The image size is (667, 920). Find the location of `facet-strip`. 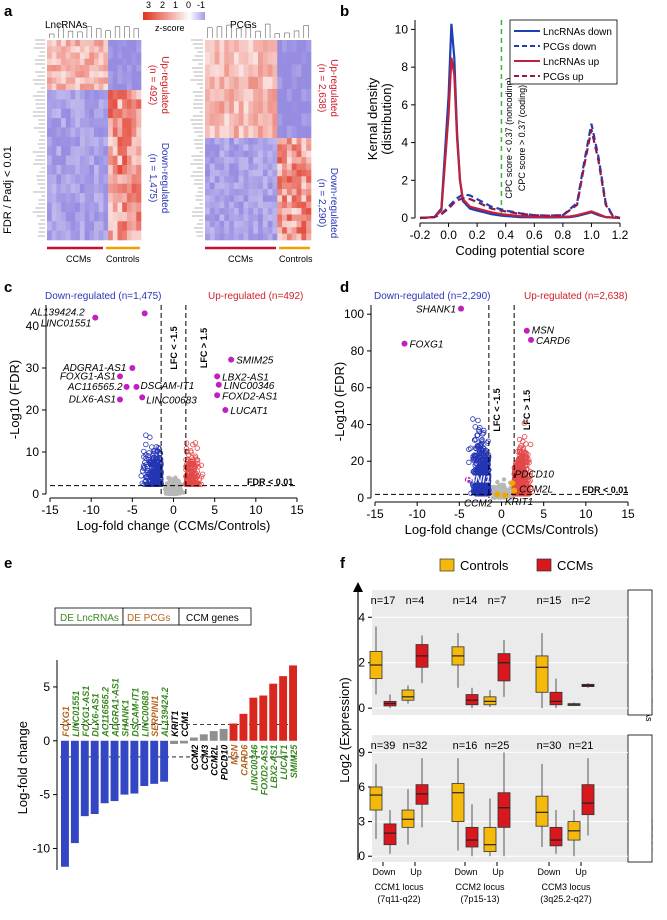

facet-strip is located at coordinates (640, 652).